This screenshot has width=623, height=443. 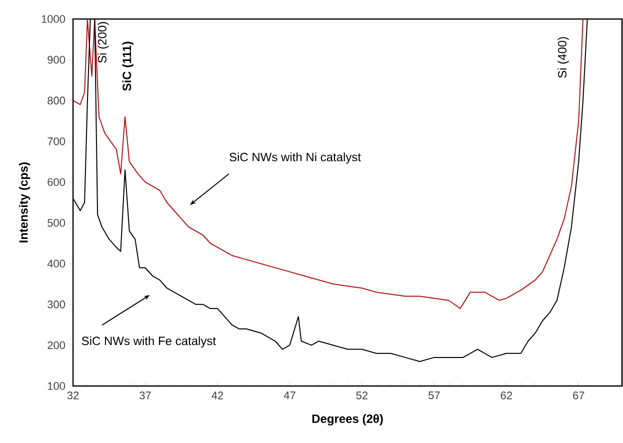 I want to click on x-tick-label: 32, so click(x=73, y=396).